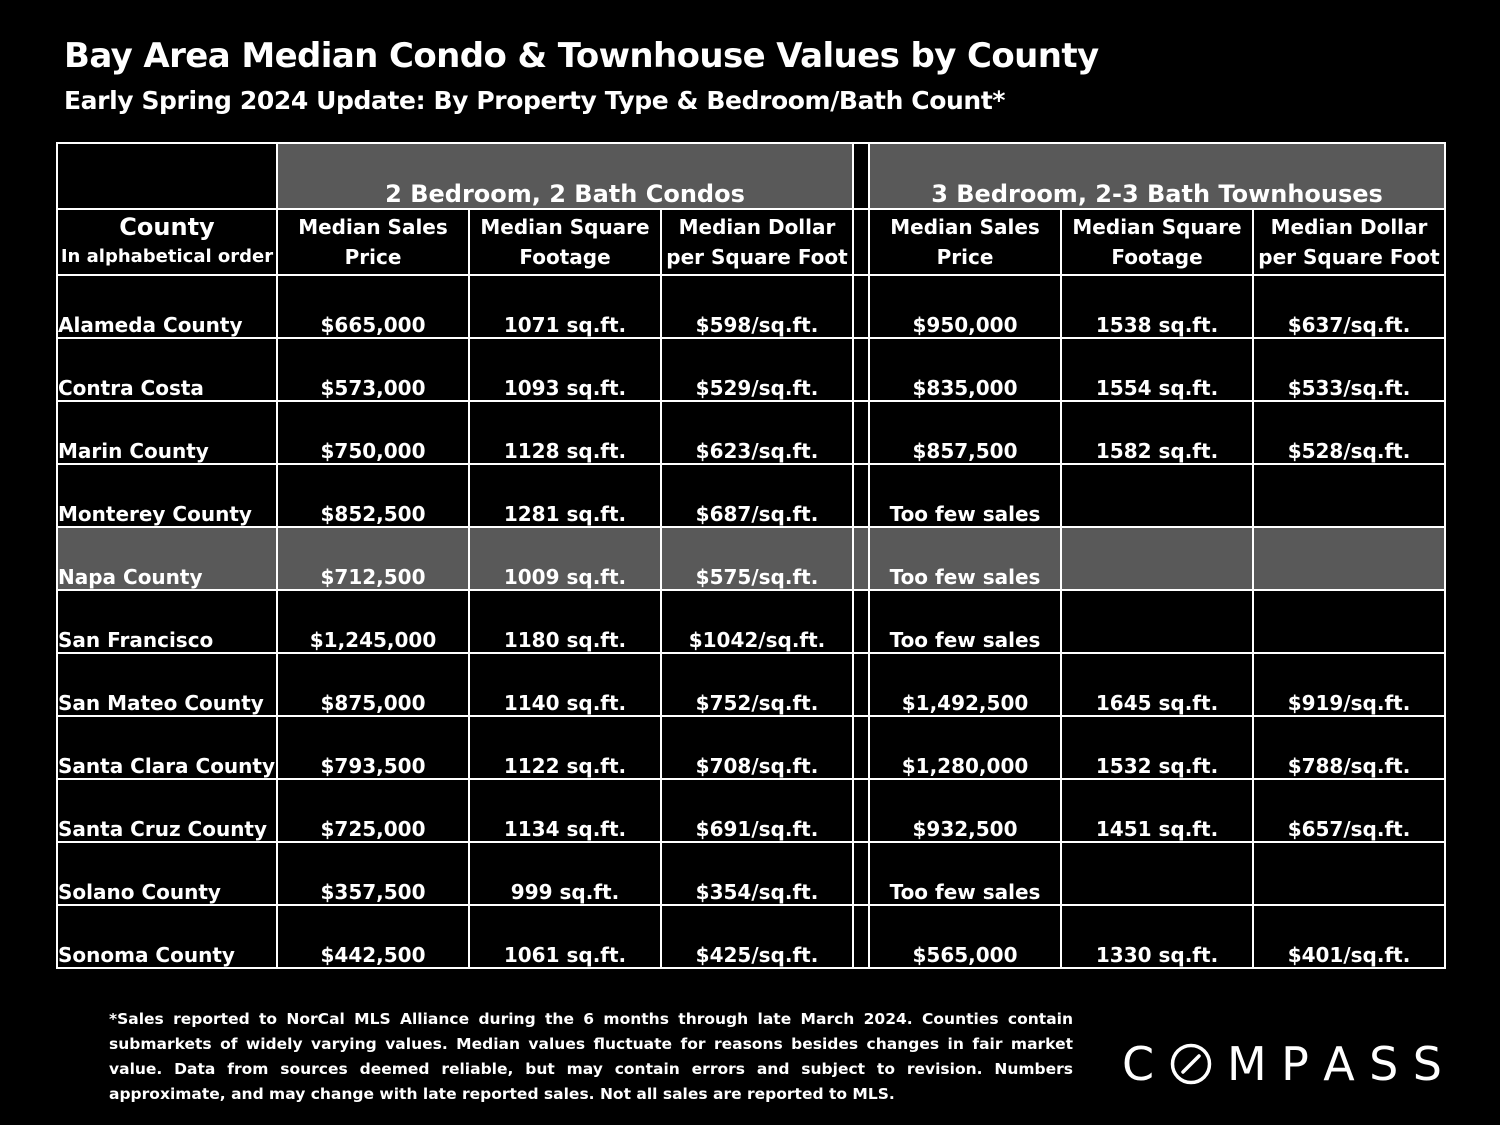 This screenshot has height=1125, width=1500. Describe the element at coordinates (1349, 257) in the screenshot. I see `townhouse-ppsf-header-line2: per Square Foot` at that location.